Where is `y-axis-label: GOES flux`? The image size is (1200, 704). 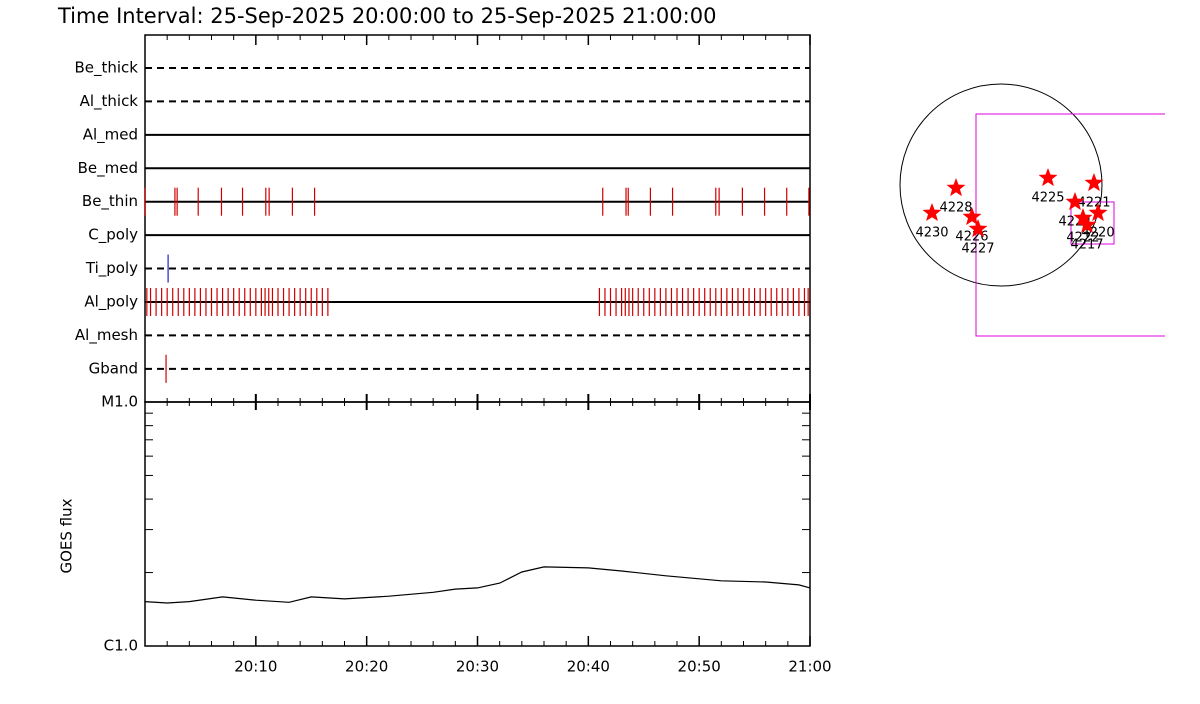 y-axis-label: GOES flux is located at coordinates (67, 535).